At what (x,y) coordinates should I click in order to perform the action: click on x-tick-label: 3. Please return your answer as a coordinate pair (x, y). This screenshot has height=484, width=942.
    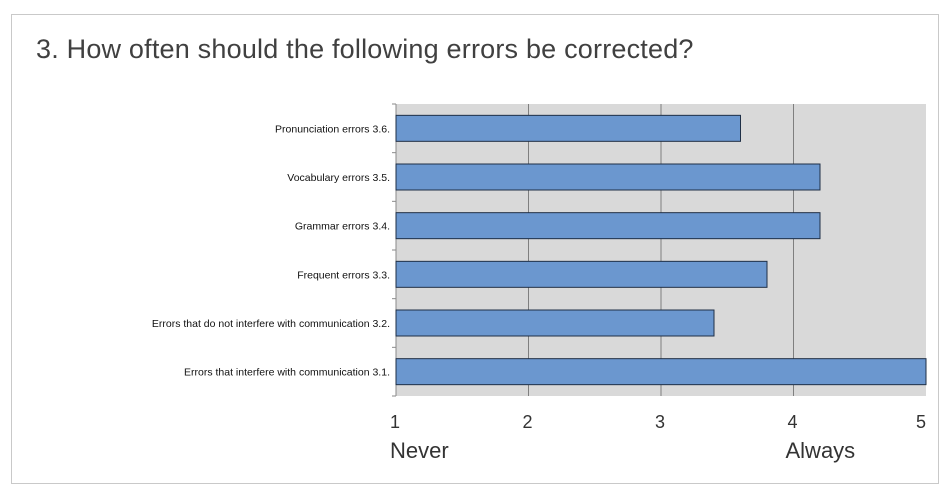
    Looking at the image, I should click on (660, 422).